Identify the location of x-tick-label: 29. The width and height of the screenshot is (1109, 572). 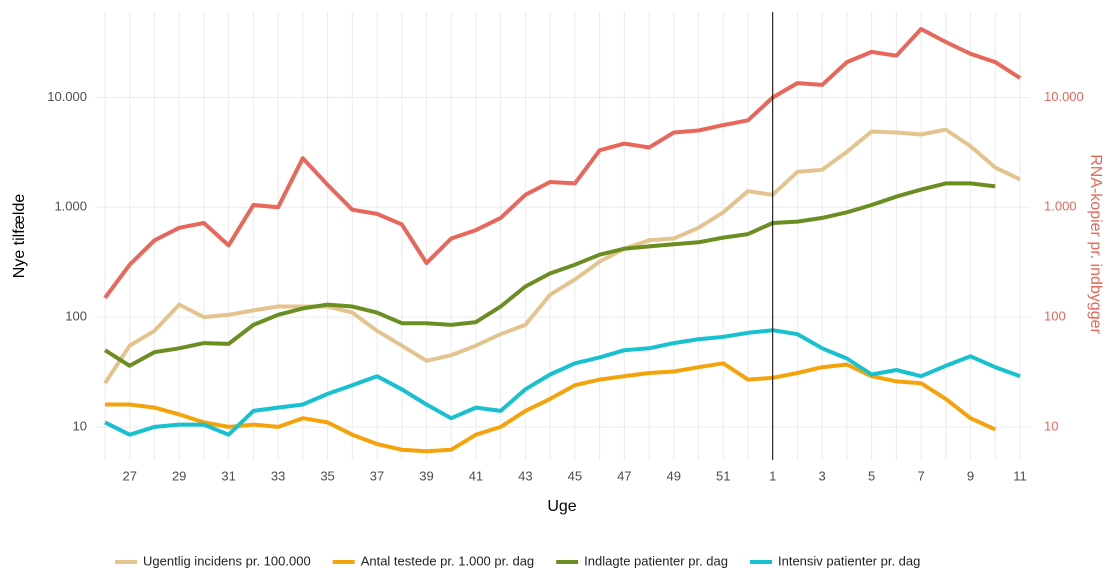
(179, 475).